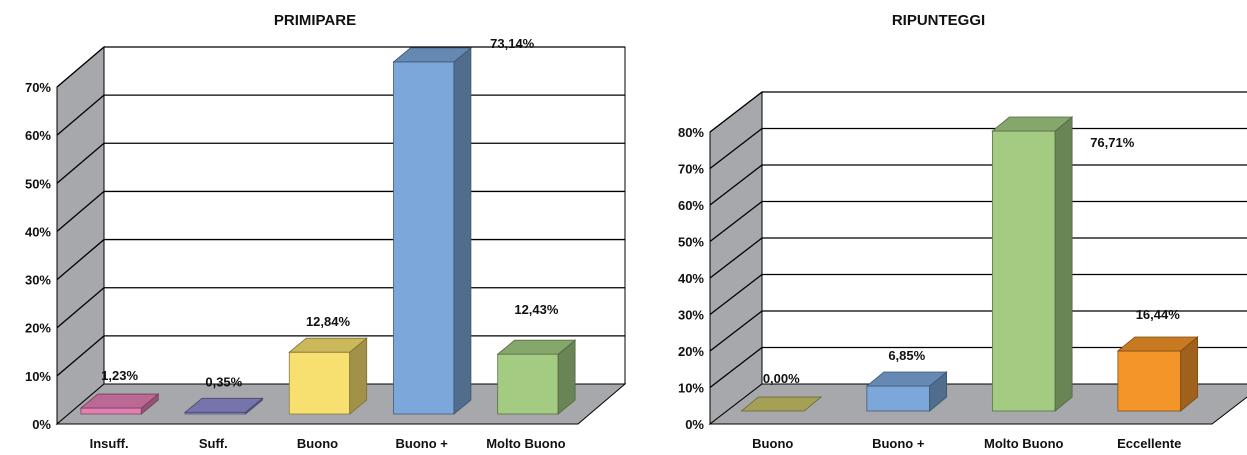 The height and width of the screenshot is (455, 1247). What do you see at coordinates (1149, 443) in the screenshot?
I see `x-tick-label: Eccellente` at bounding box center [1149, 443].